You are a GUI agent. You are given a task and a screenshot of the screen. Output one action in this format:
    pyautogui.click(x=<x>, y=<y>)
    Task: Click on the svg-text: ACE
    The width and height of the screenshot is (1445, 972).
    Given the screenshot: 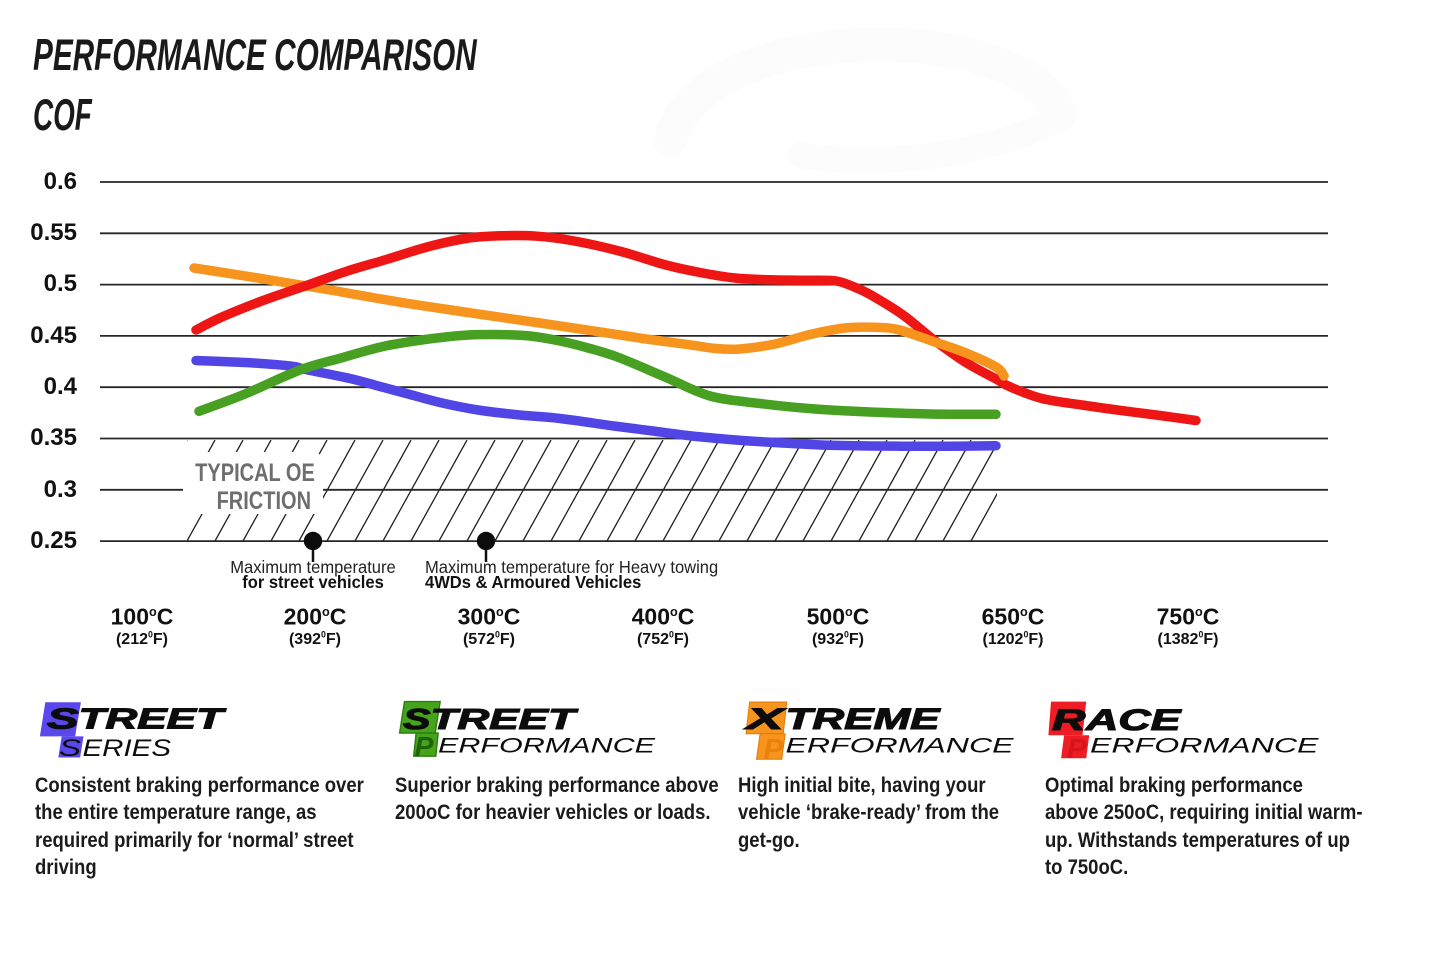 What is the action you would take?
    pyautogui.click(x=1133, y=720)
    